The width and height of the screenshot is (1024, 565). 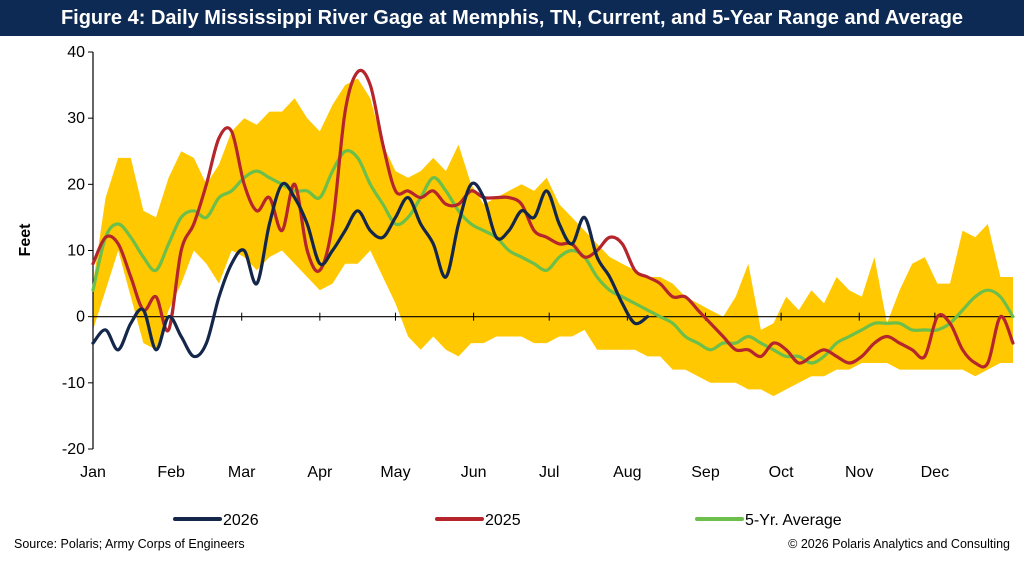 What do you see at coordinates (76, 52) in the screenshot?
I see `y-tick-label: 40` at bounding box center [76, 52].